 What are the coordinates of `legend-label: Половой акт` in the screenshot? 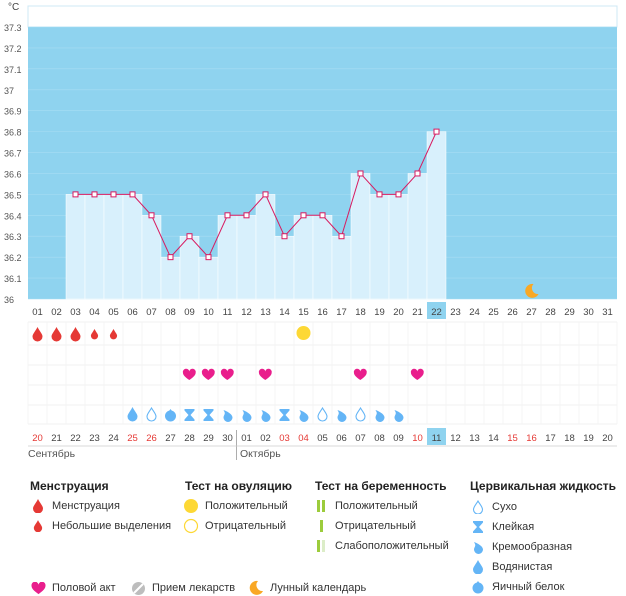 It's located at (84, 588).